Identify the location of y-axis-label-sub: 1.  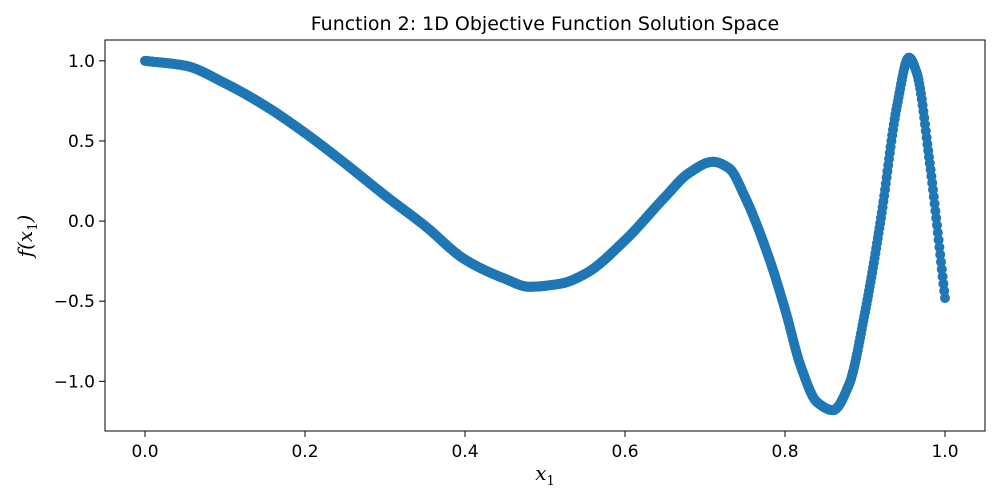
(33, 227).